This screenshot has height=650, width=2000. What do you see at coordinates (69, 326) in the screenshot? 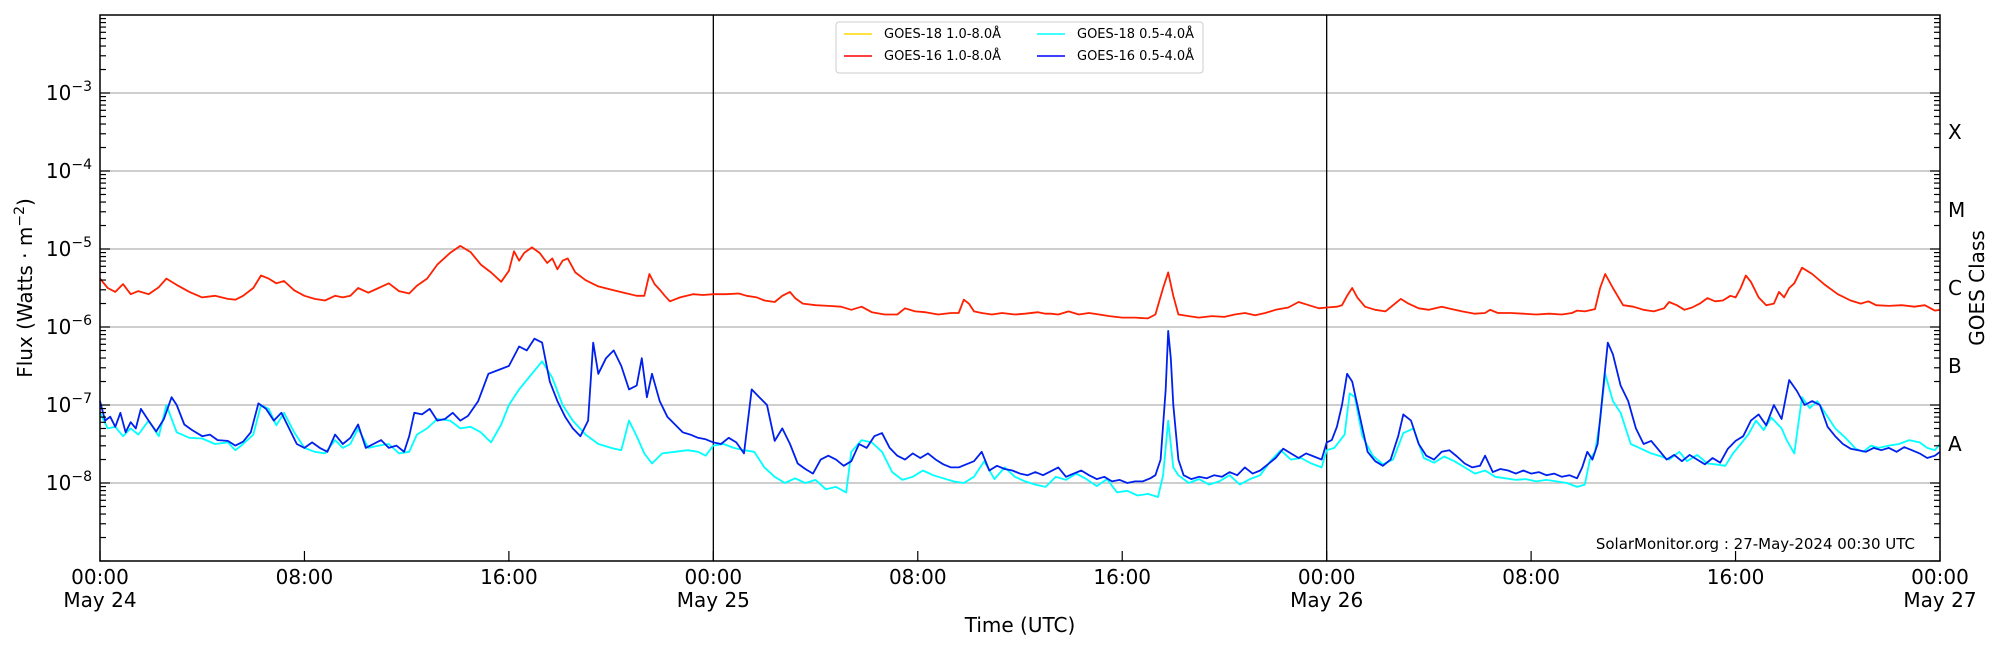
I see `y-tick-label: 10⁻⁶` at bounding box center [69, 326].